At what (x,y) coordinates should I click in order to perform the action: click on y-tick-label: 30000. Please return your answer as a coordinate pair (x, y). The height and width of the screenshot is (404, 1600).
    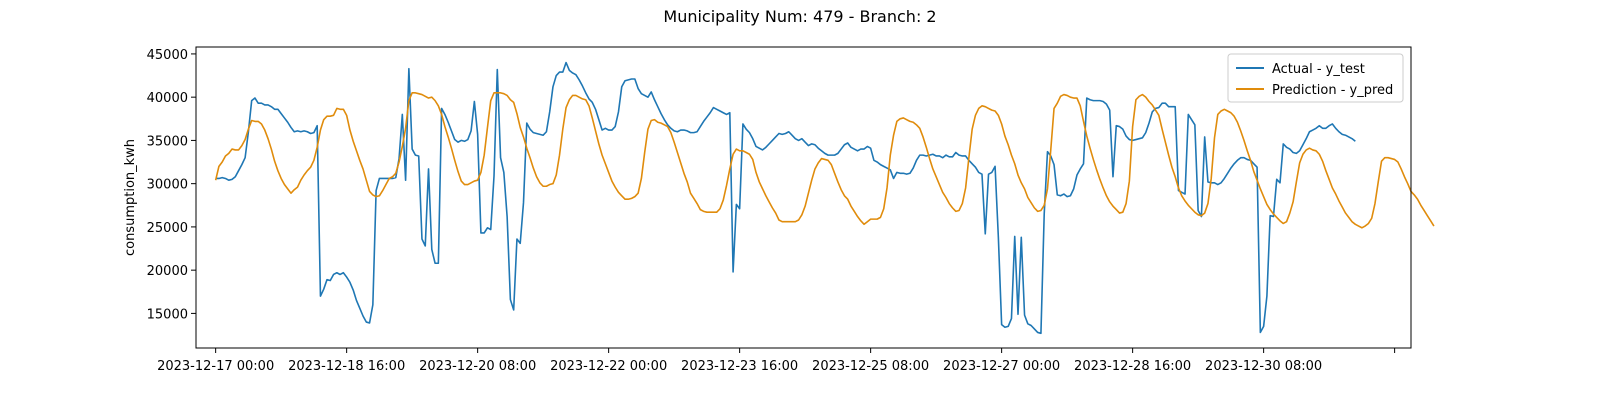
    Looking at the image, I should click on (167, 185).